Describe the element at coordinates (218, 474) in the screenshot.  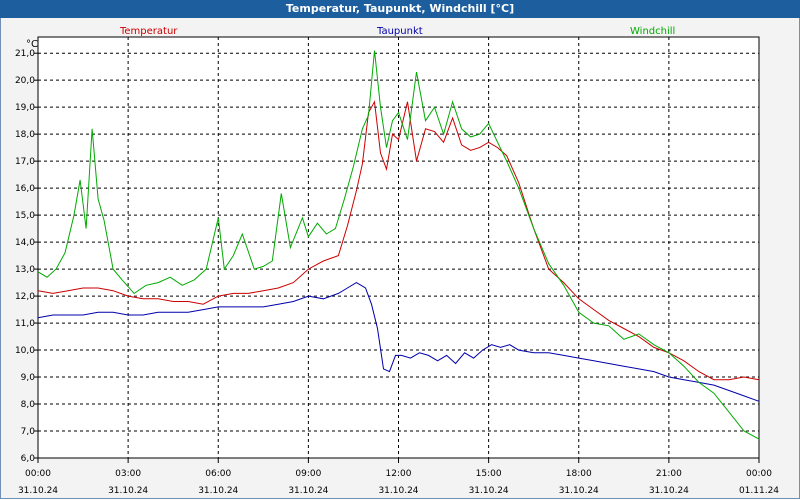
I see `x-tick-time-label: 06:00` at that location.